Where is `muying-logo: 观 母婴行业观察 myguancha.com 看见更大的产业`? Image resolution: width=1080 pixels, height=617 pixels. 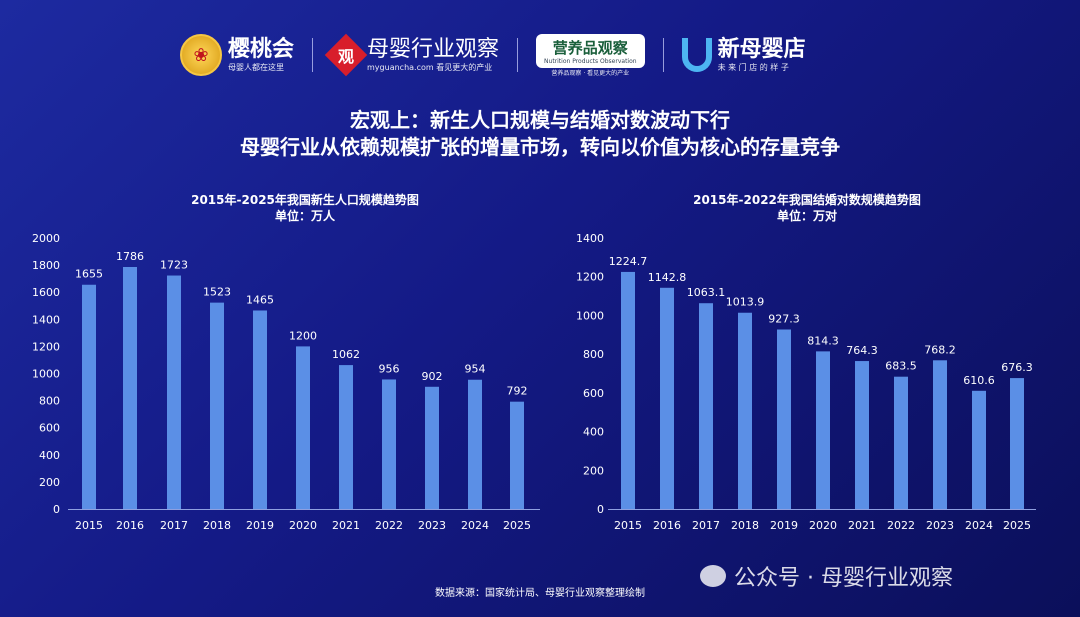 muying-logo: 观 母婴行业观察 myguancha.com 看见更大的产业 is located at coordinates (412, 55).